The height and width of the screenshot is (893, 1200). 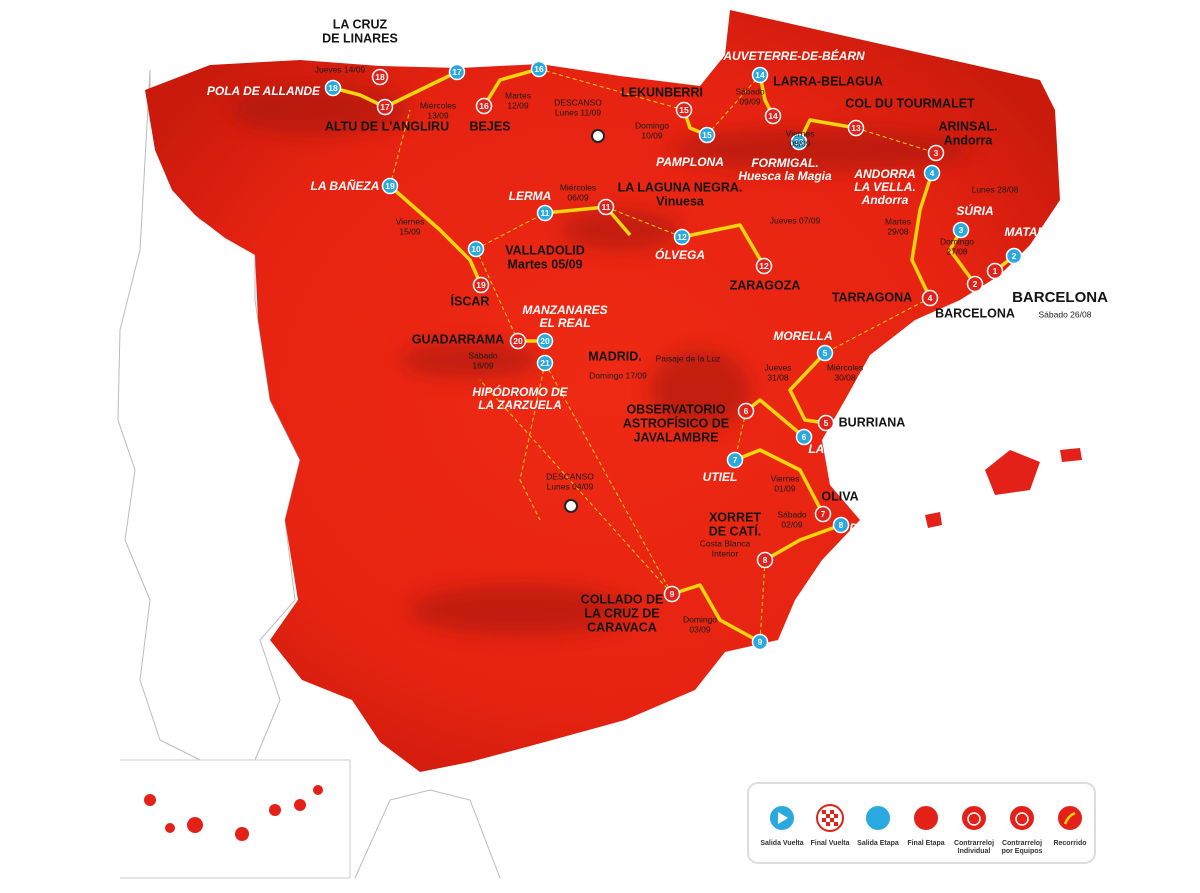 I want to click on place-label: MATARÓ, so click(x=1031, y=231).